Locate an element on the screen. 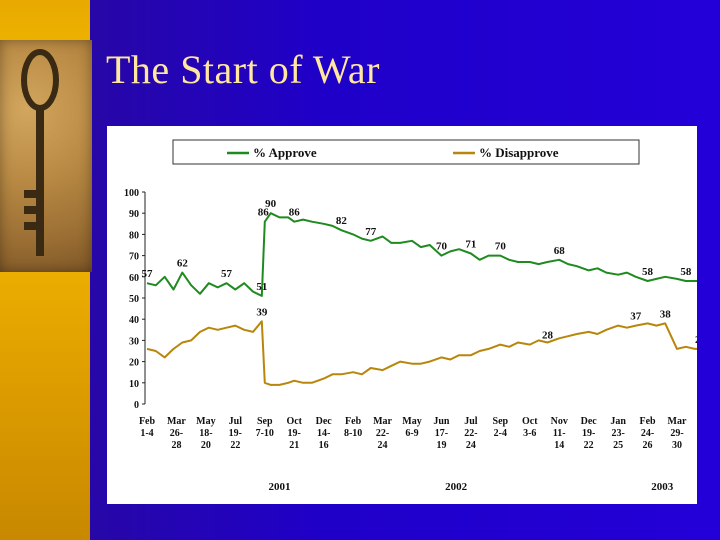  approve-data-label: 68 is located at coordinates (560, 251).